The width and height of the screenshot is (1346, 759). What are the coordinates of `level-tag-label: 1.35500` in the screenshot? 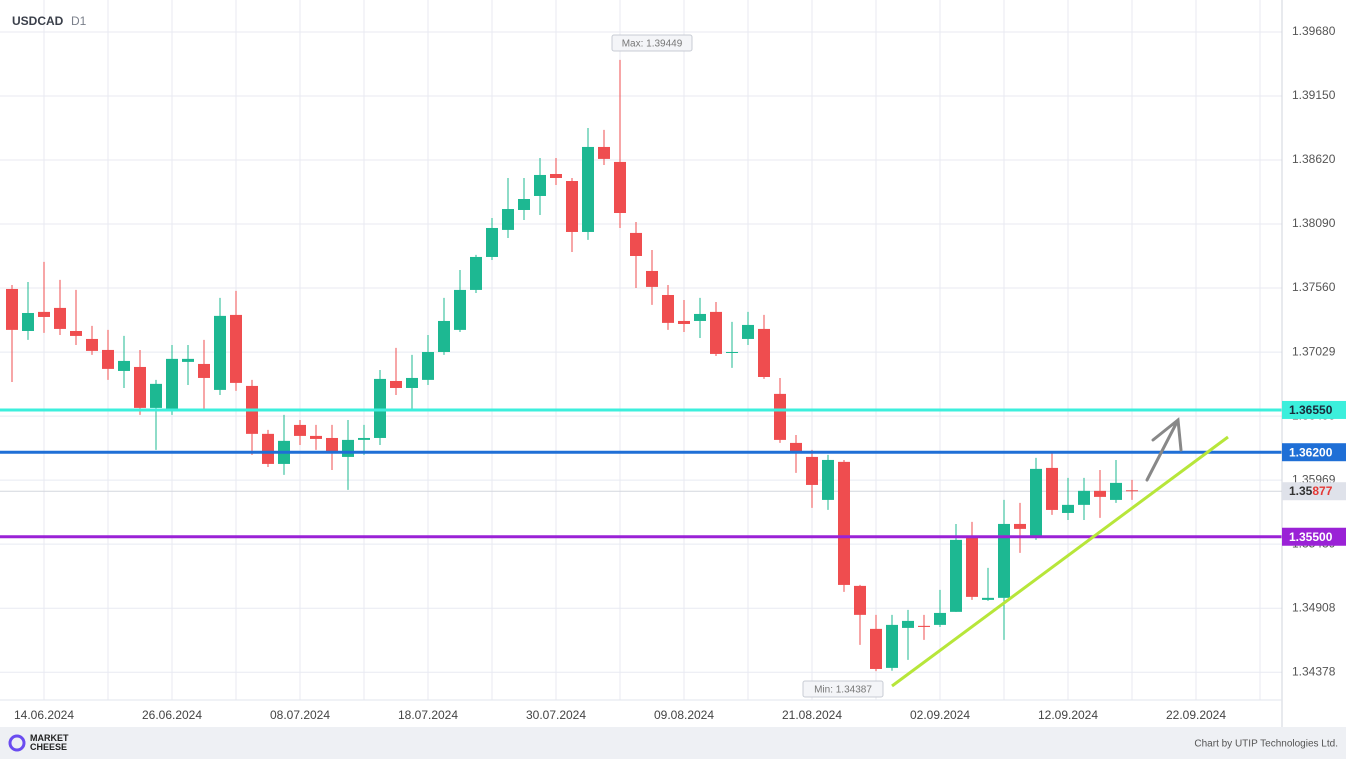 It's located at (1311, 537).